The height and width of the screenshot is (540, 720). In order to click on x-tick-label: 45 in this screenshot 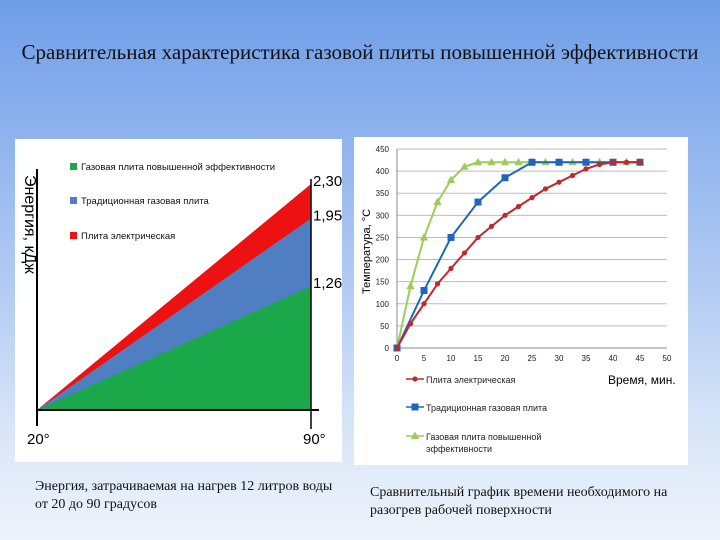, I will do `click(640, 358)`.